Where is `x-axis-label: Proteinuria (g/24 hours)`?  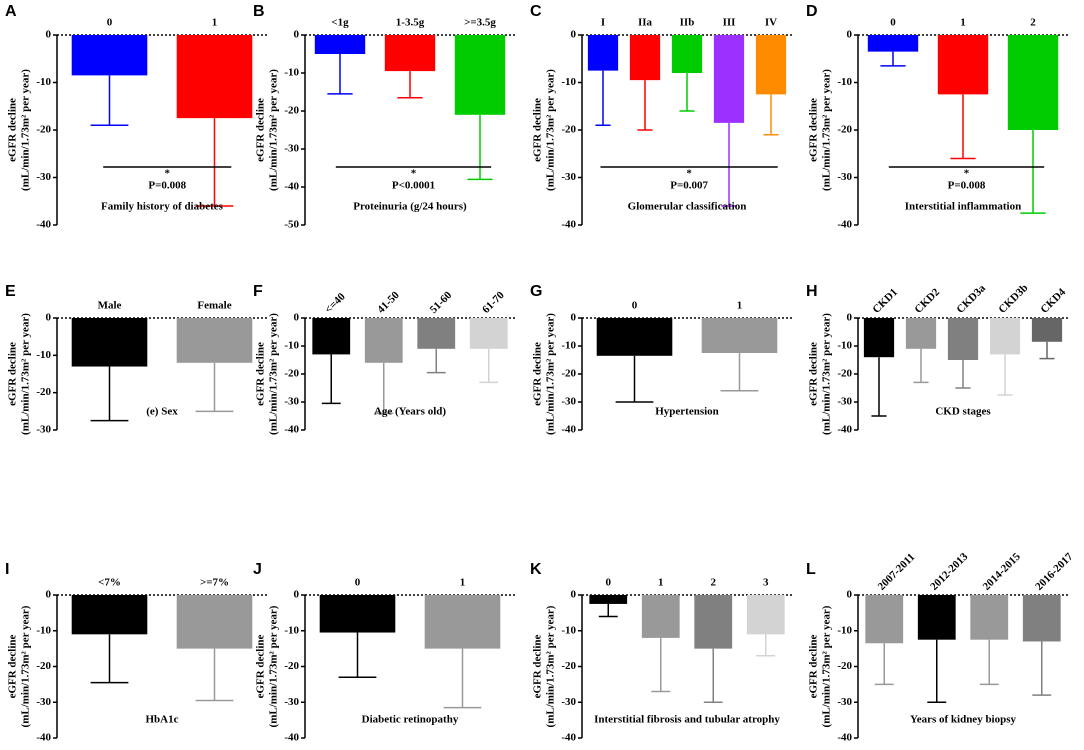
x-axis-label: Proteinuria (g/24 hours) is located at coordinates (410, 207).